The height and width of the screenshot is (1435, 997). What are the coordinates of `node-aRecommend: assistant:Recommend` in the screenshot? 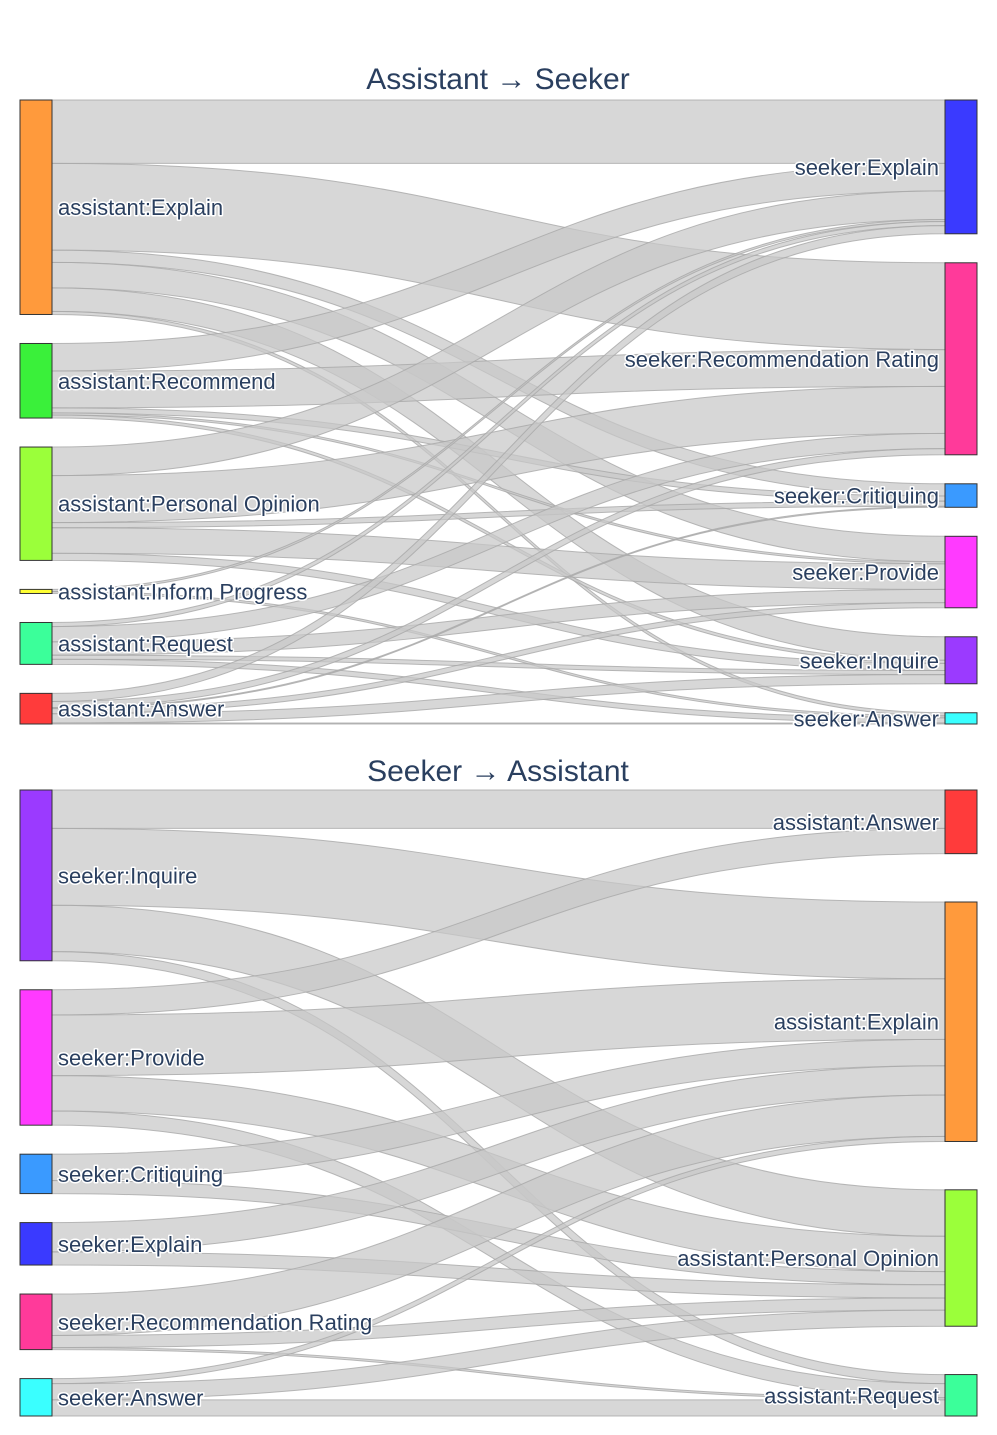 It's located at (148, 380).